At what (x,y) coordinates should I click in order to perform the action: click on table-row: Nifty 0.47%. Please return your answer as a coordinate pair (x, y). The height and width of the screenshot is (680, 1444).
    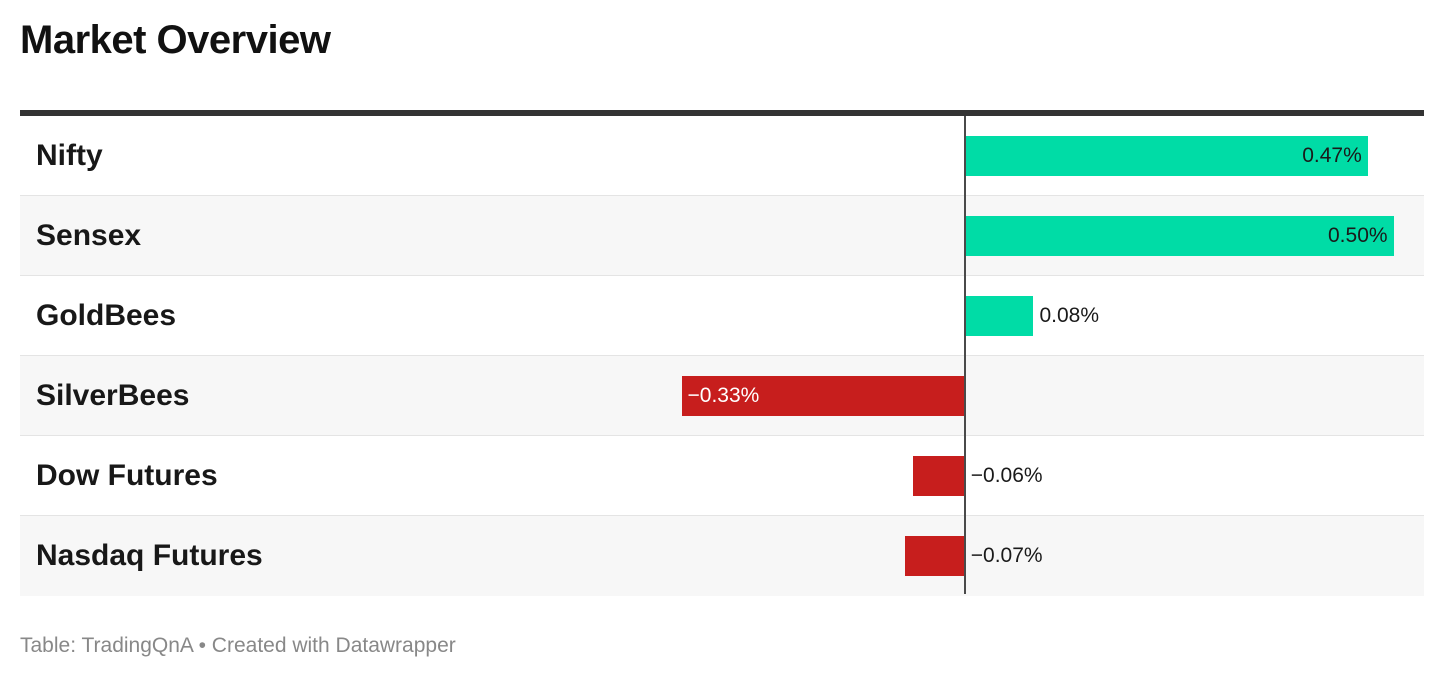
    Looking at the image, I should click on (722, 156).